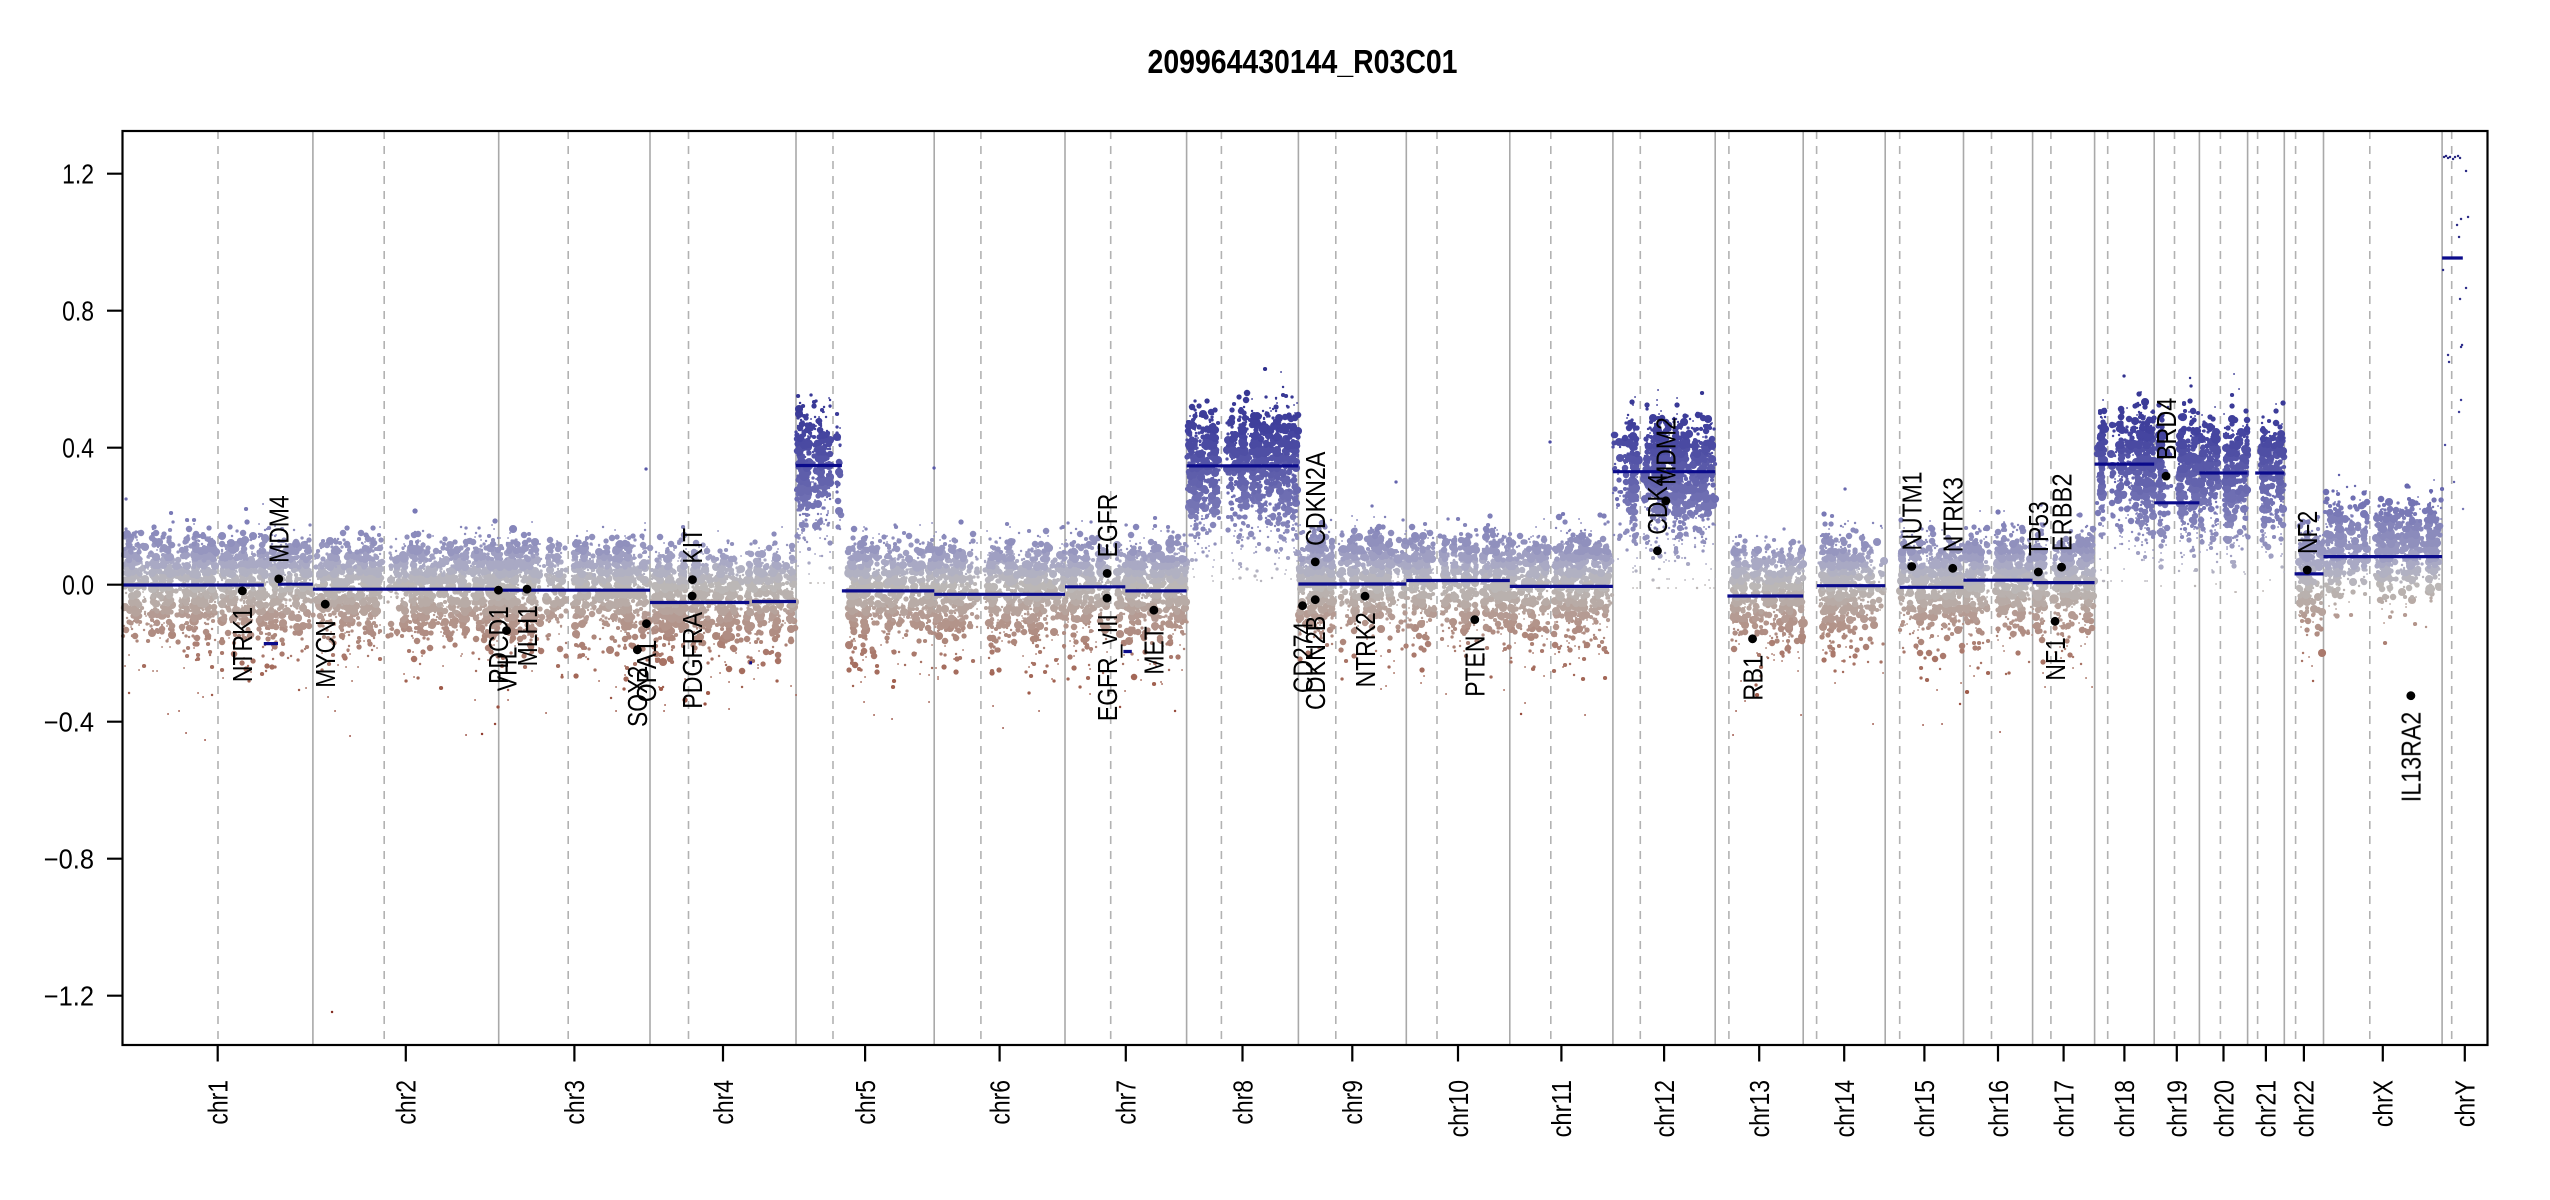 The width and height of the screenshot is (2550, 1200). What do you see at coordinates (1924, 1108) in the screenshot?
I see `svg-text: chr15` at bounding box center [1924, 1108].